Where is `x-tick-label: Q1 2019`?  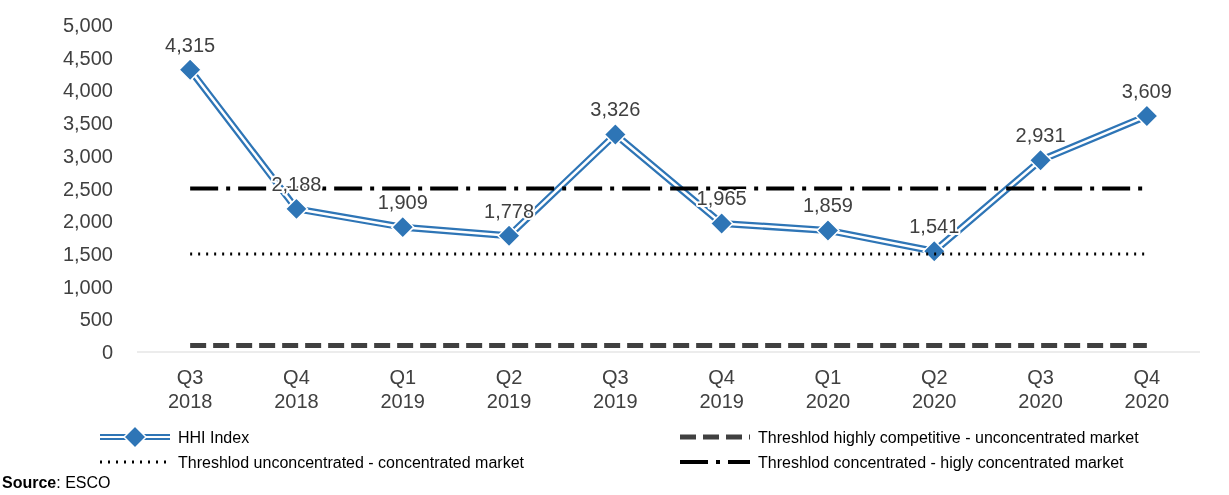
x-tick-label: Q1 2019 is located at coordinates (402, 389).